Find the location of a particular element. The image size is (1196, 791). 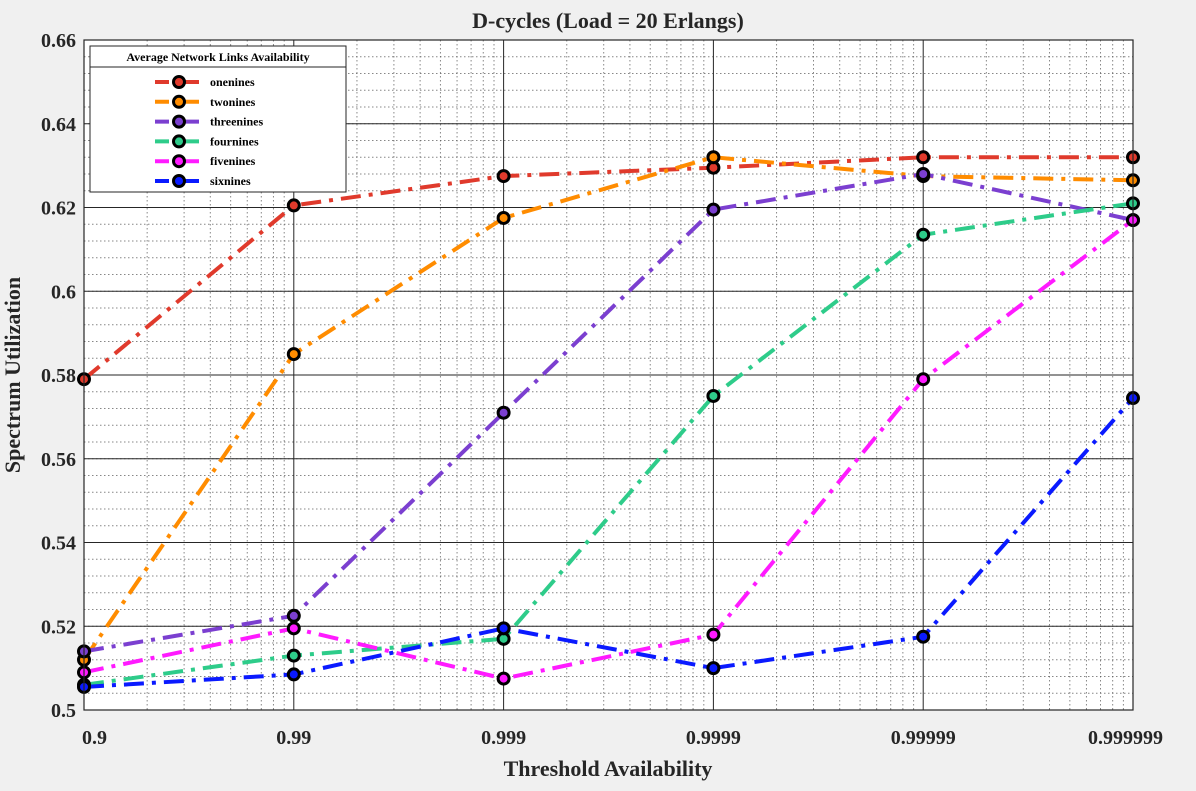

legend-label-fivenines: fivenines is located at coordinates (233, 161).